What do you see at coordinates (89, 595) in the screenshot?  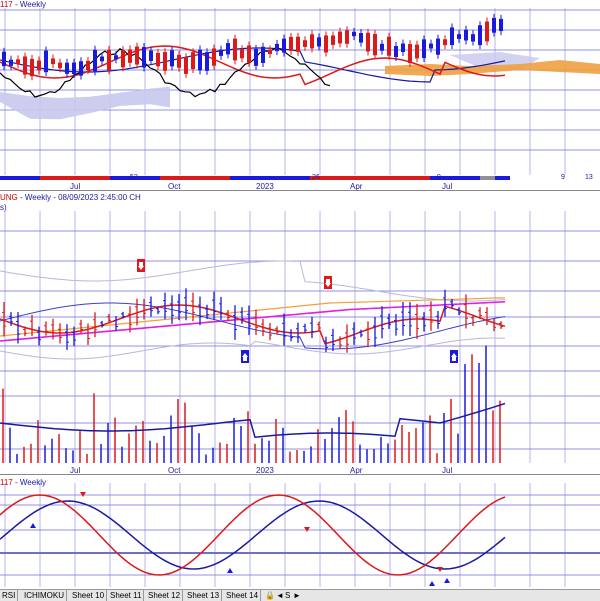 I see `tab-sheet-10: Sheet 10` at bounding box center [89, 595].